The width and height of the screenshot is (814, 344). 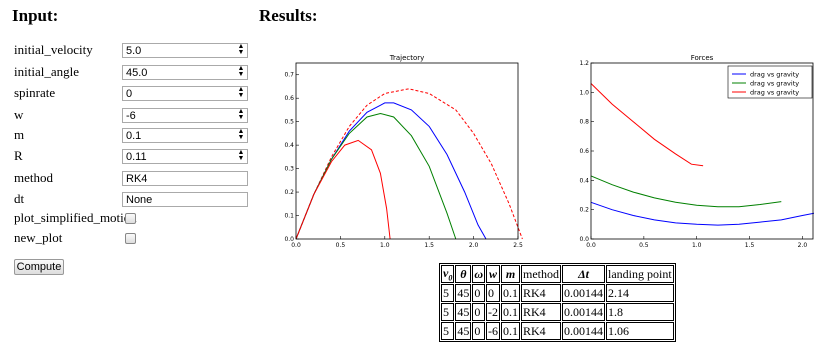 What do you see at coordinates (518, 245) in the screenshot?
I see `x-tick-label: 2.5` at bounding box center [518, 245].